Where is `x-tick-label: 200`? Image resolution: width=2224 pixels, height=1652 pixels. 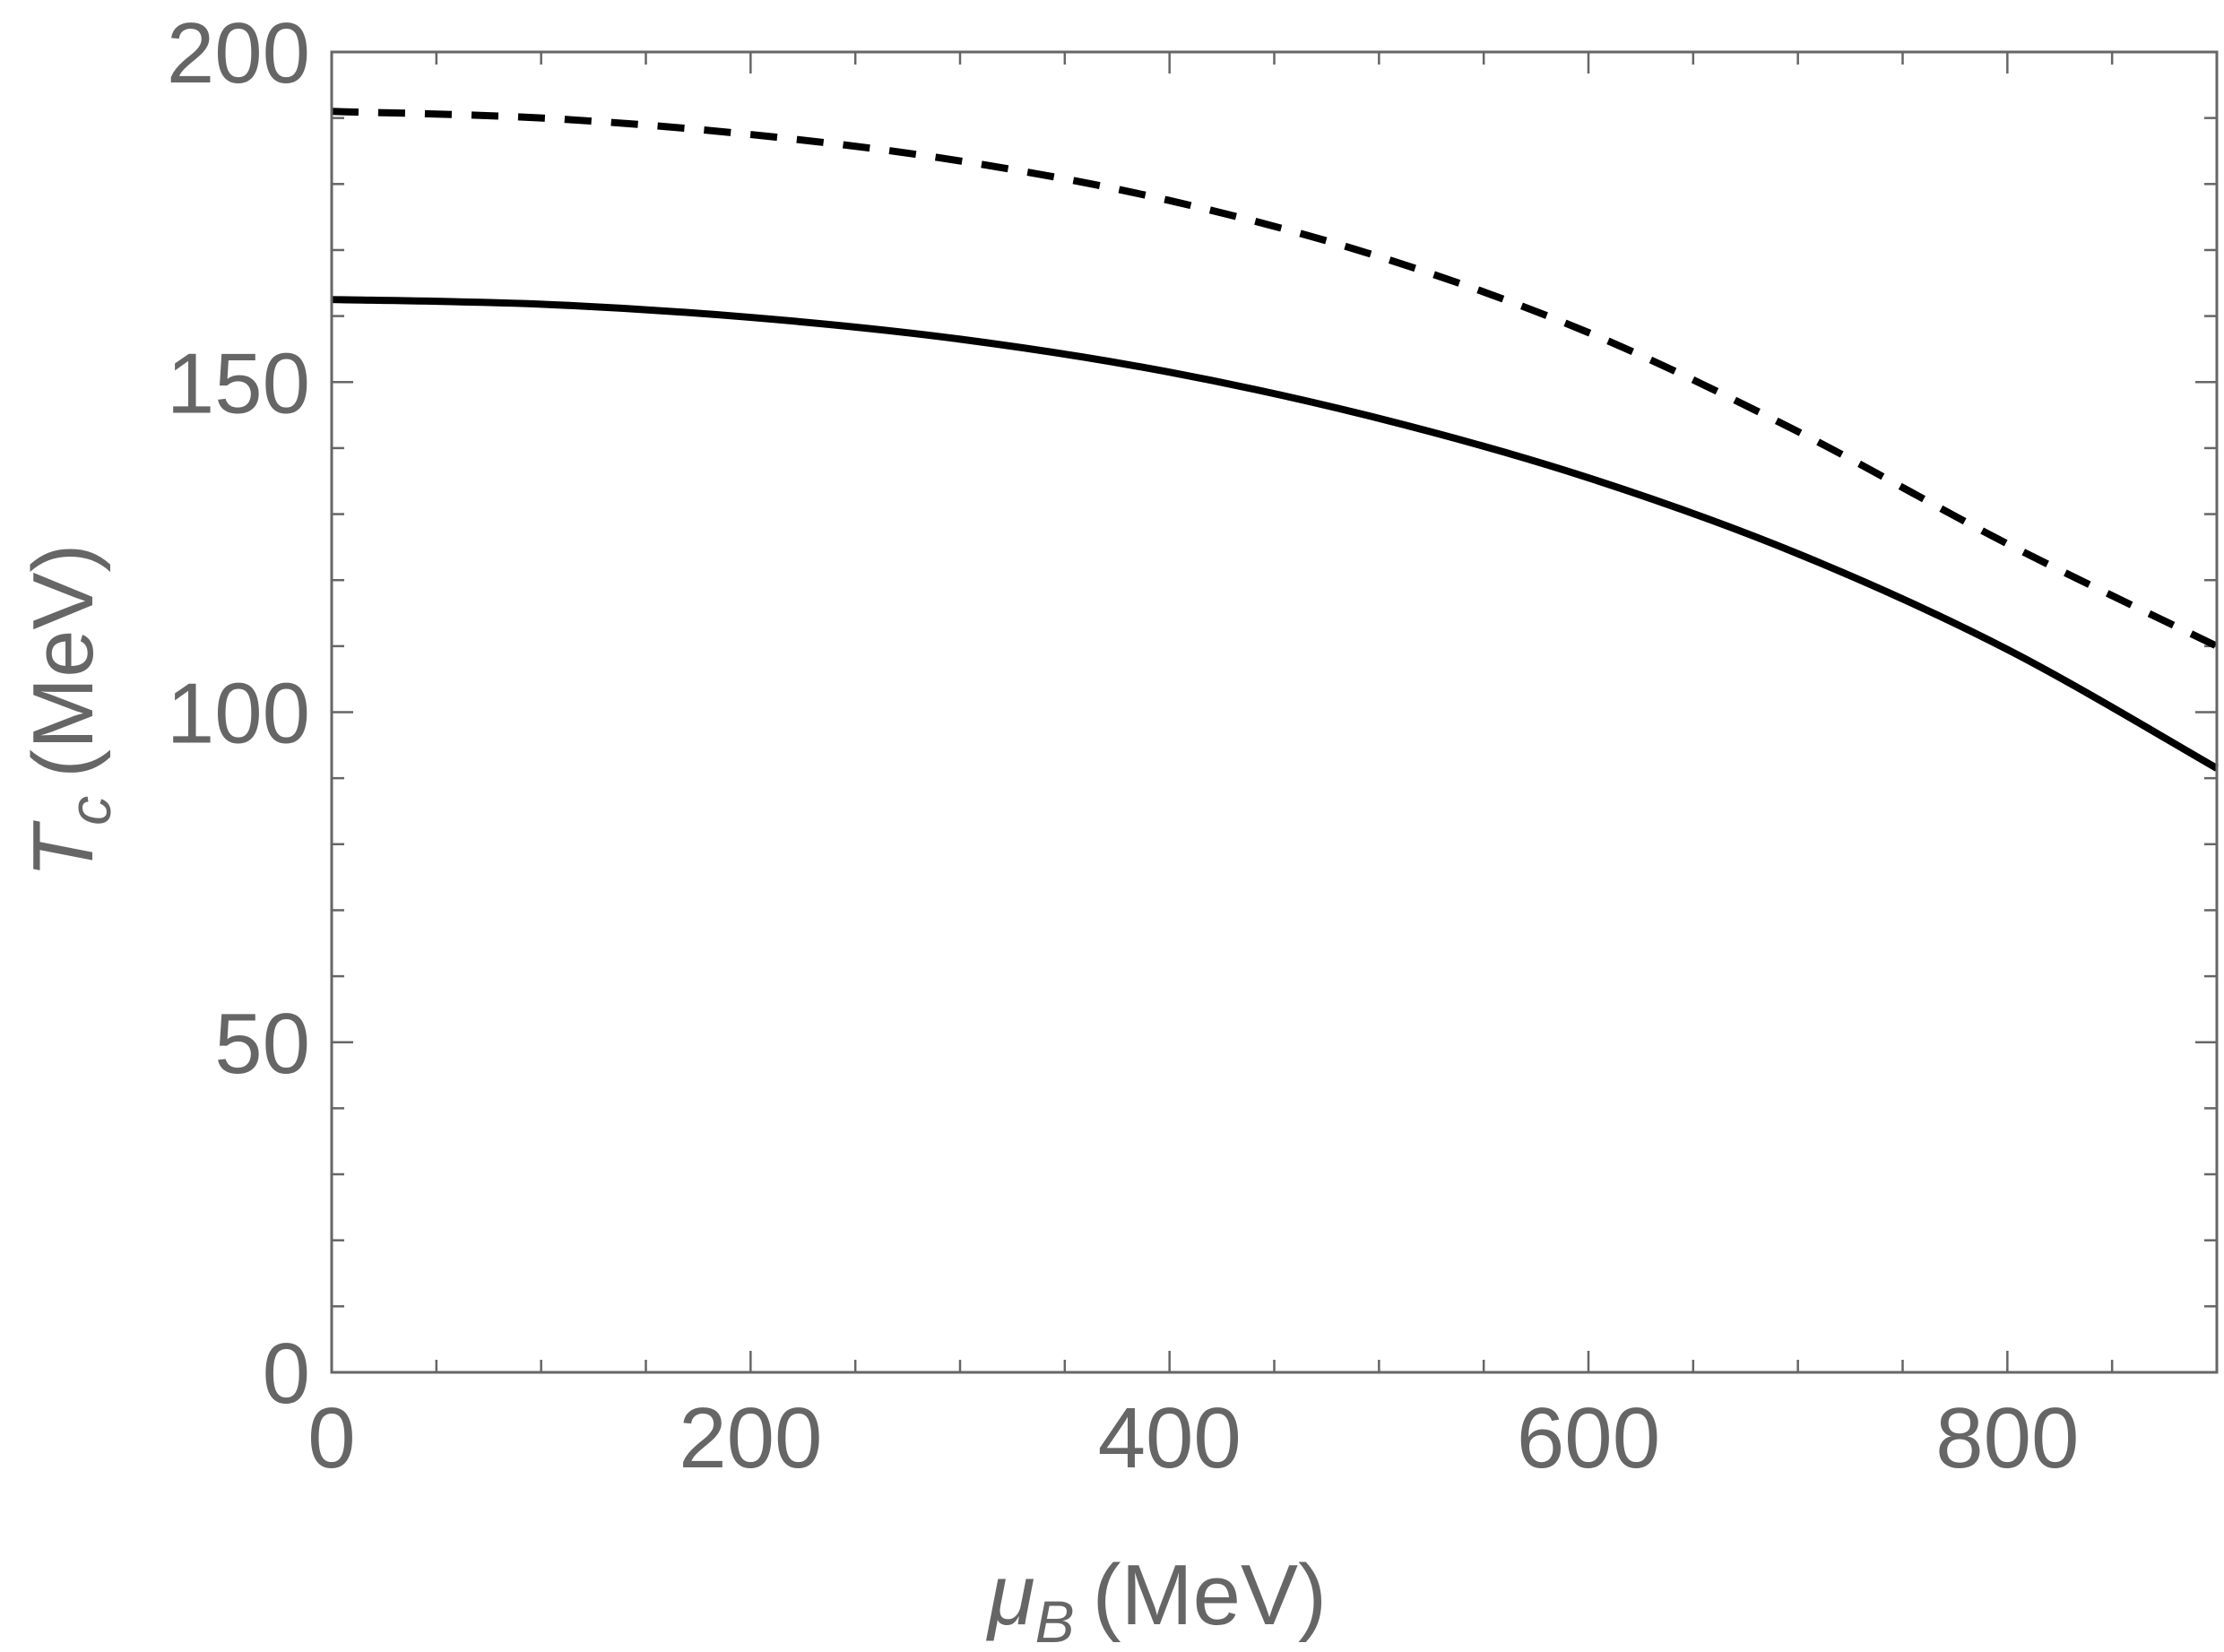
x-tick-label: 200 is located at coordinates (750, 1438).